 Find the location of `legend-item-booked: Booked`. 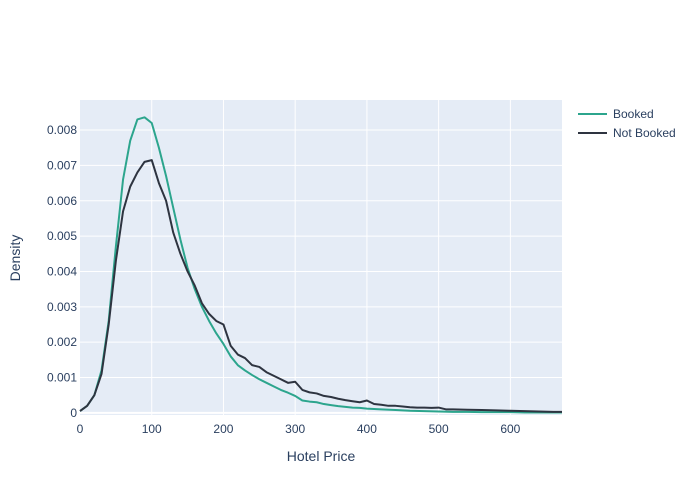

legend-item-booked: Booked is located at coordinates (616, 114).